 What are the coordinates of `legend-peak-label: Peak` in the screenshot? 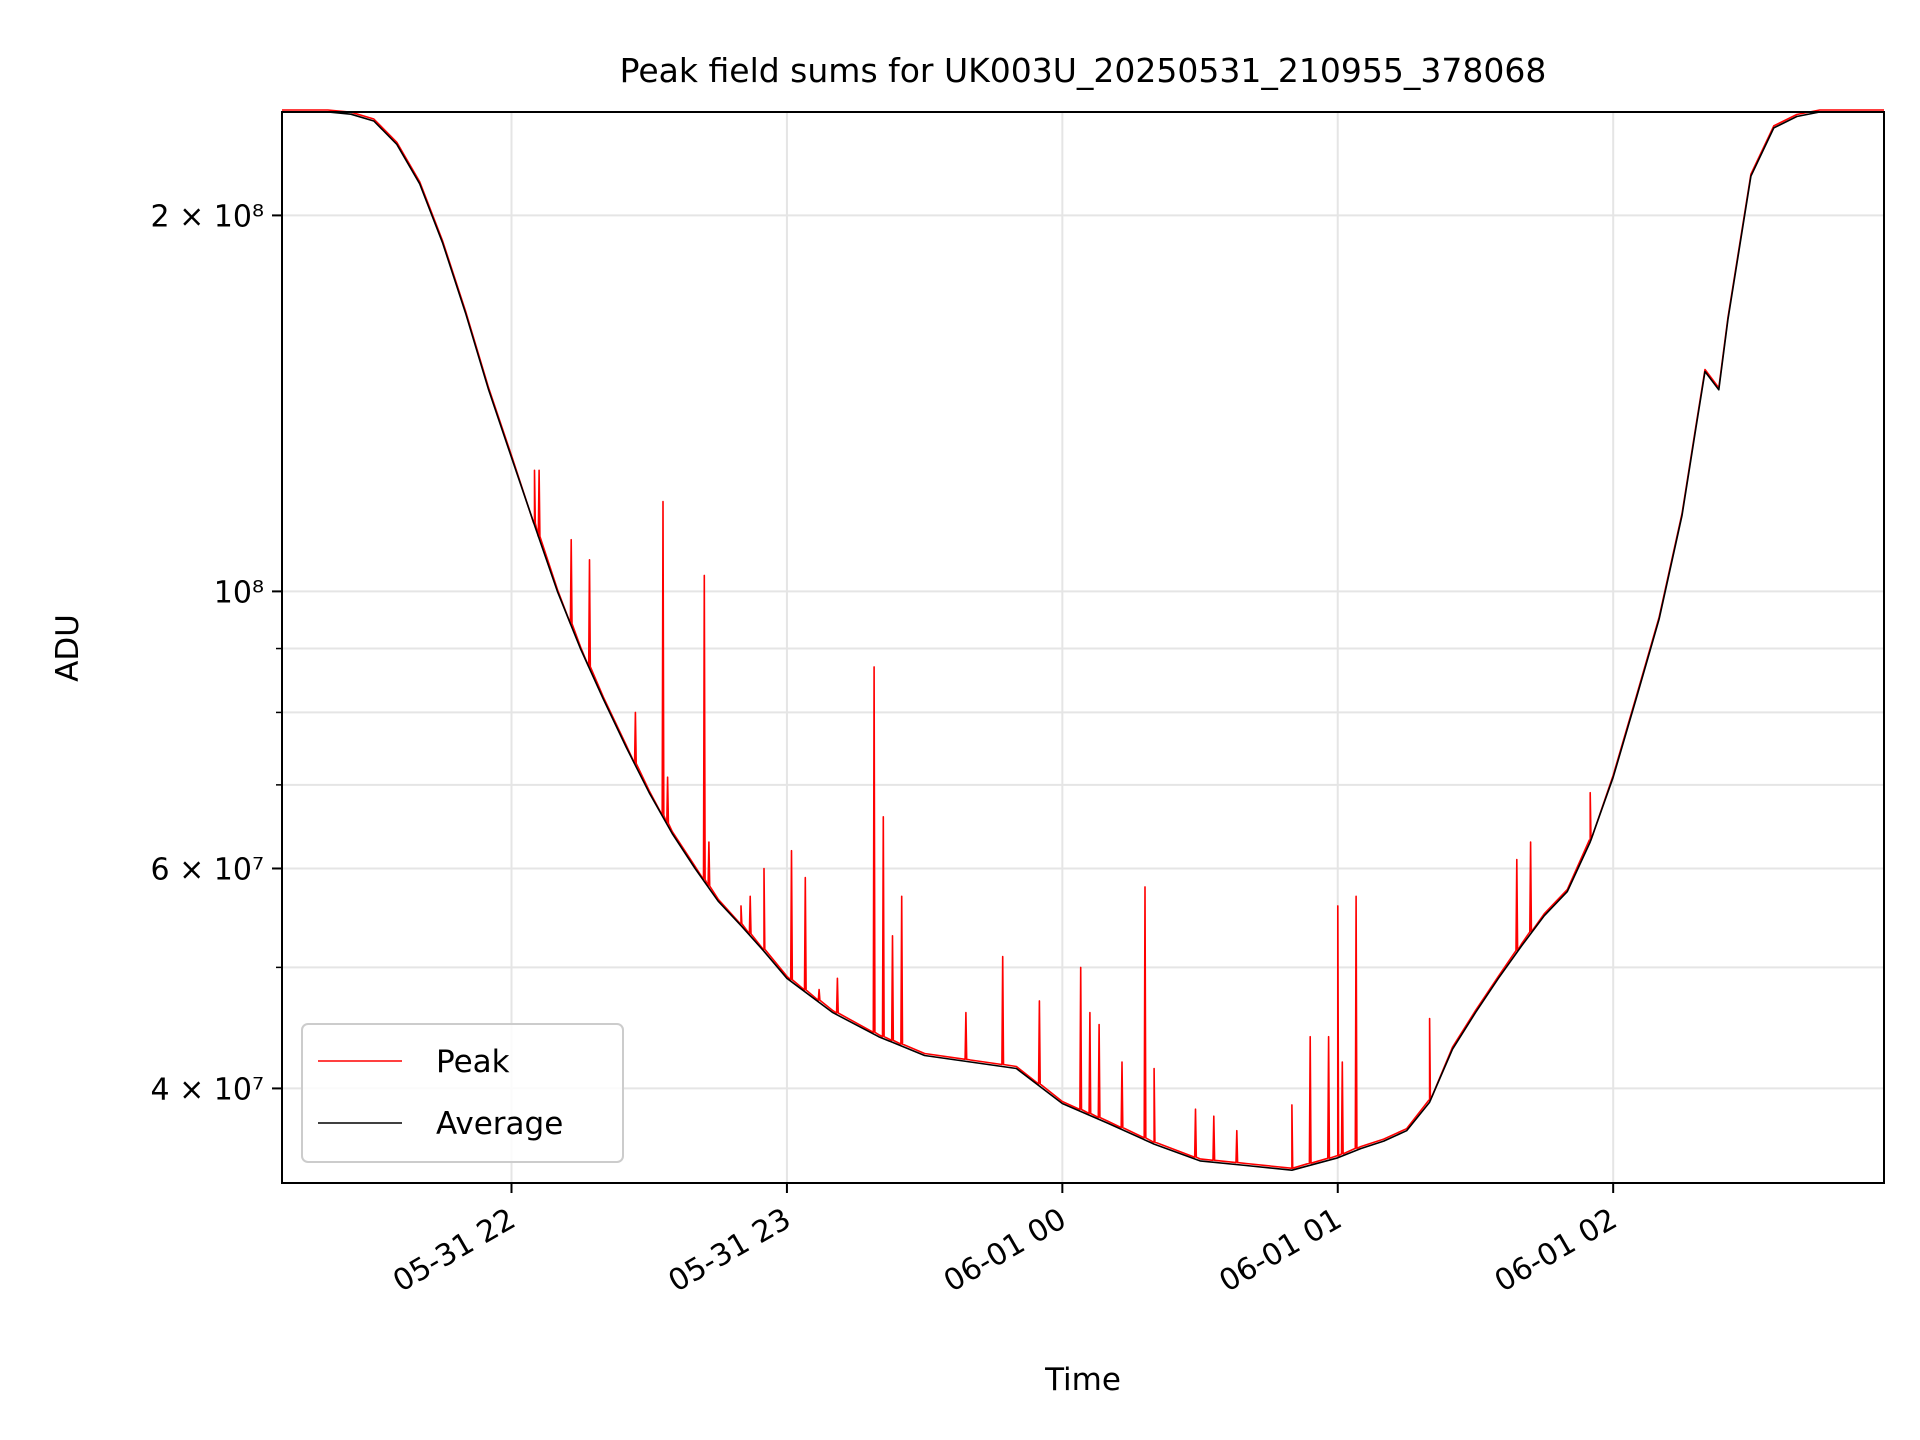 It's located at (473, 1062).